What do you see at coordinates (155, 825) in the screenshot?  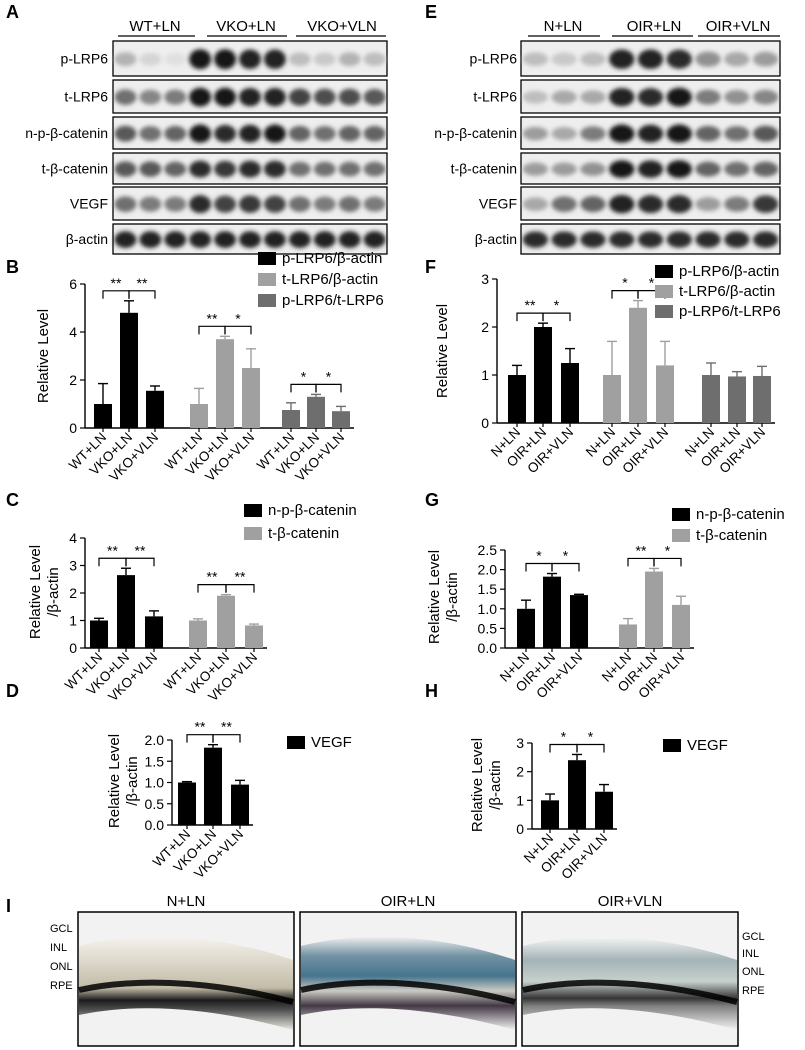 I see `y-tick-label: 0.0` at bounding box center [155, 825].